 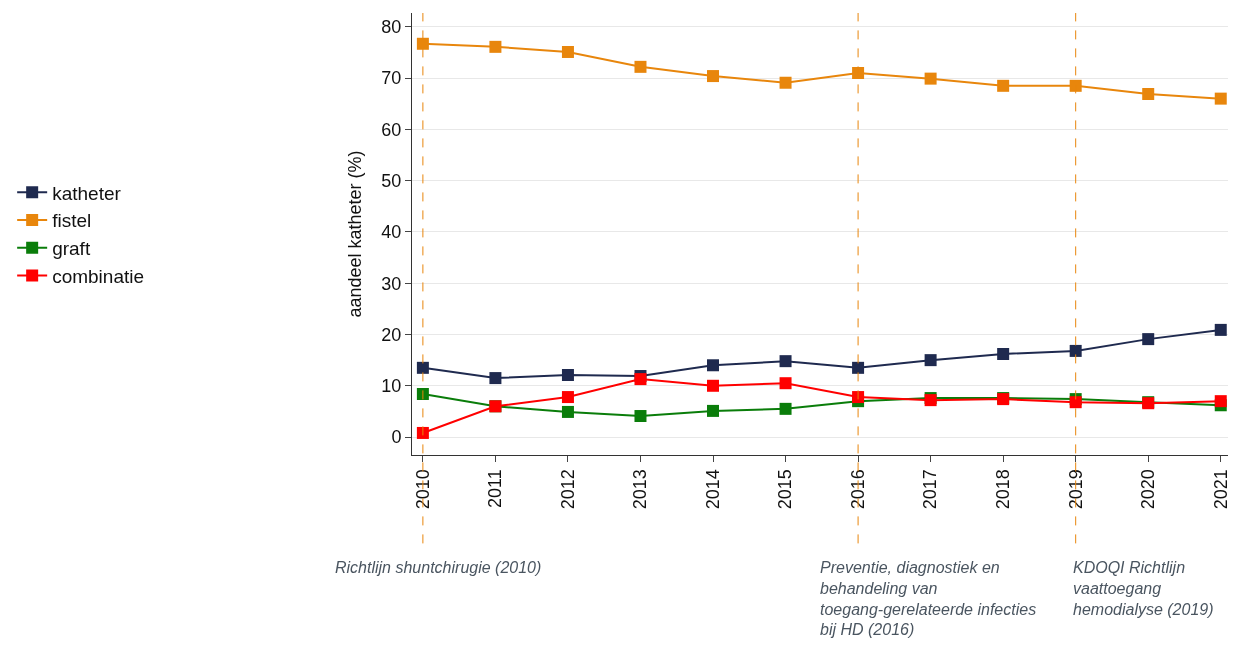 What do you see at coordinates (857, 489) in the screenshot?
I see `x-tick-label: 2016` at bounding box center [857, 489].